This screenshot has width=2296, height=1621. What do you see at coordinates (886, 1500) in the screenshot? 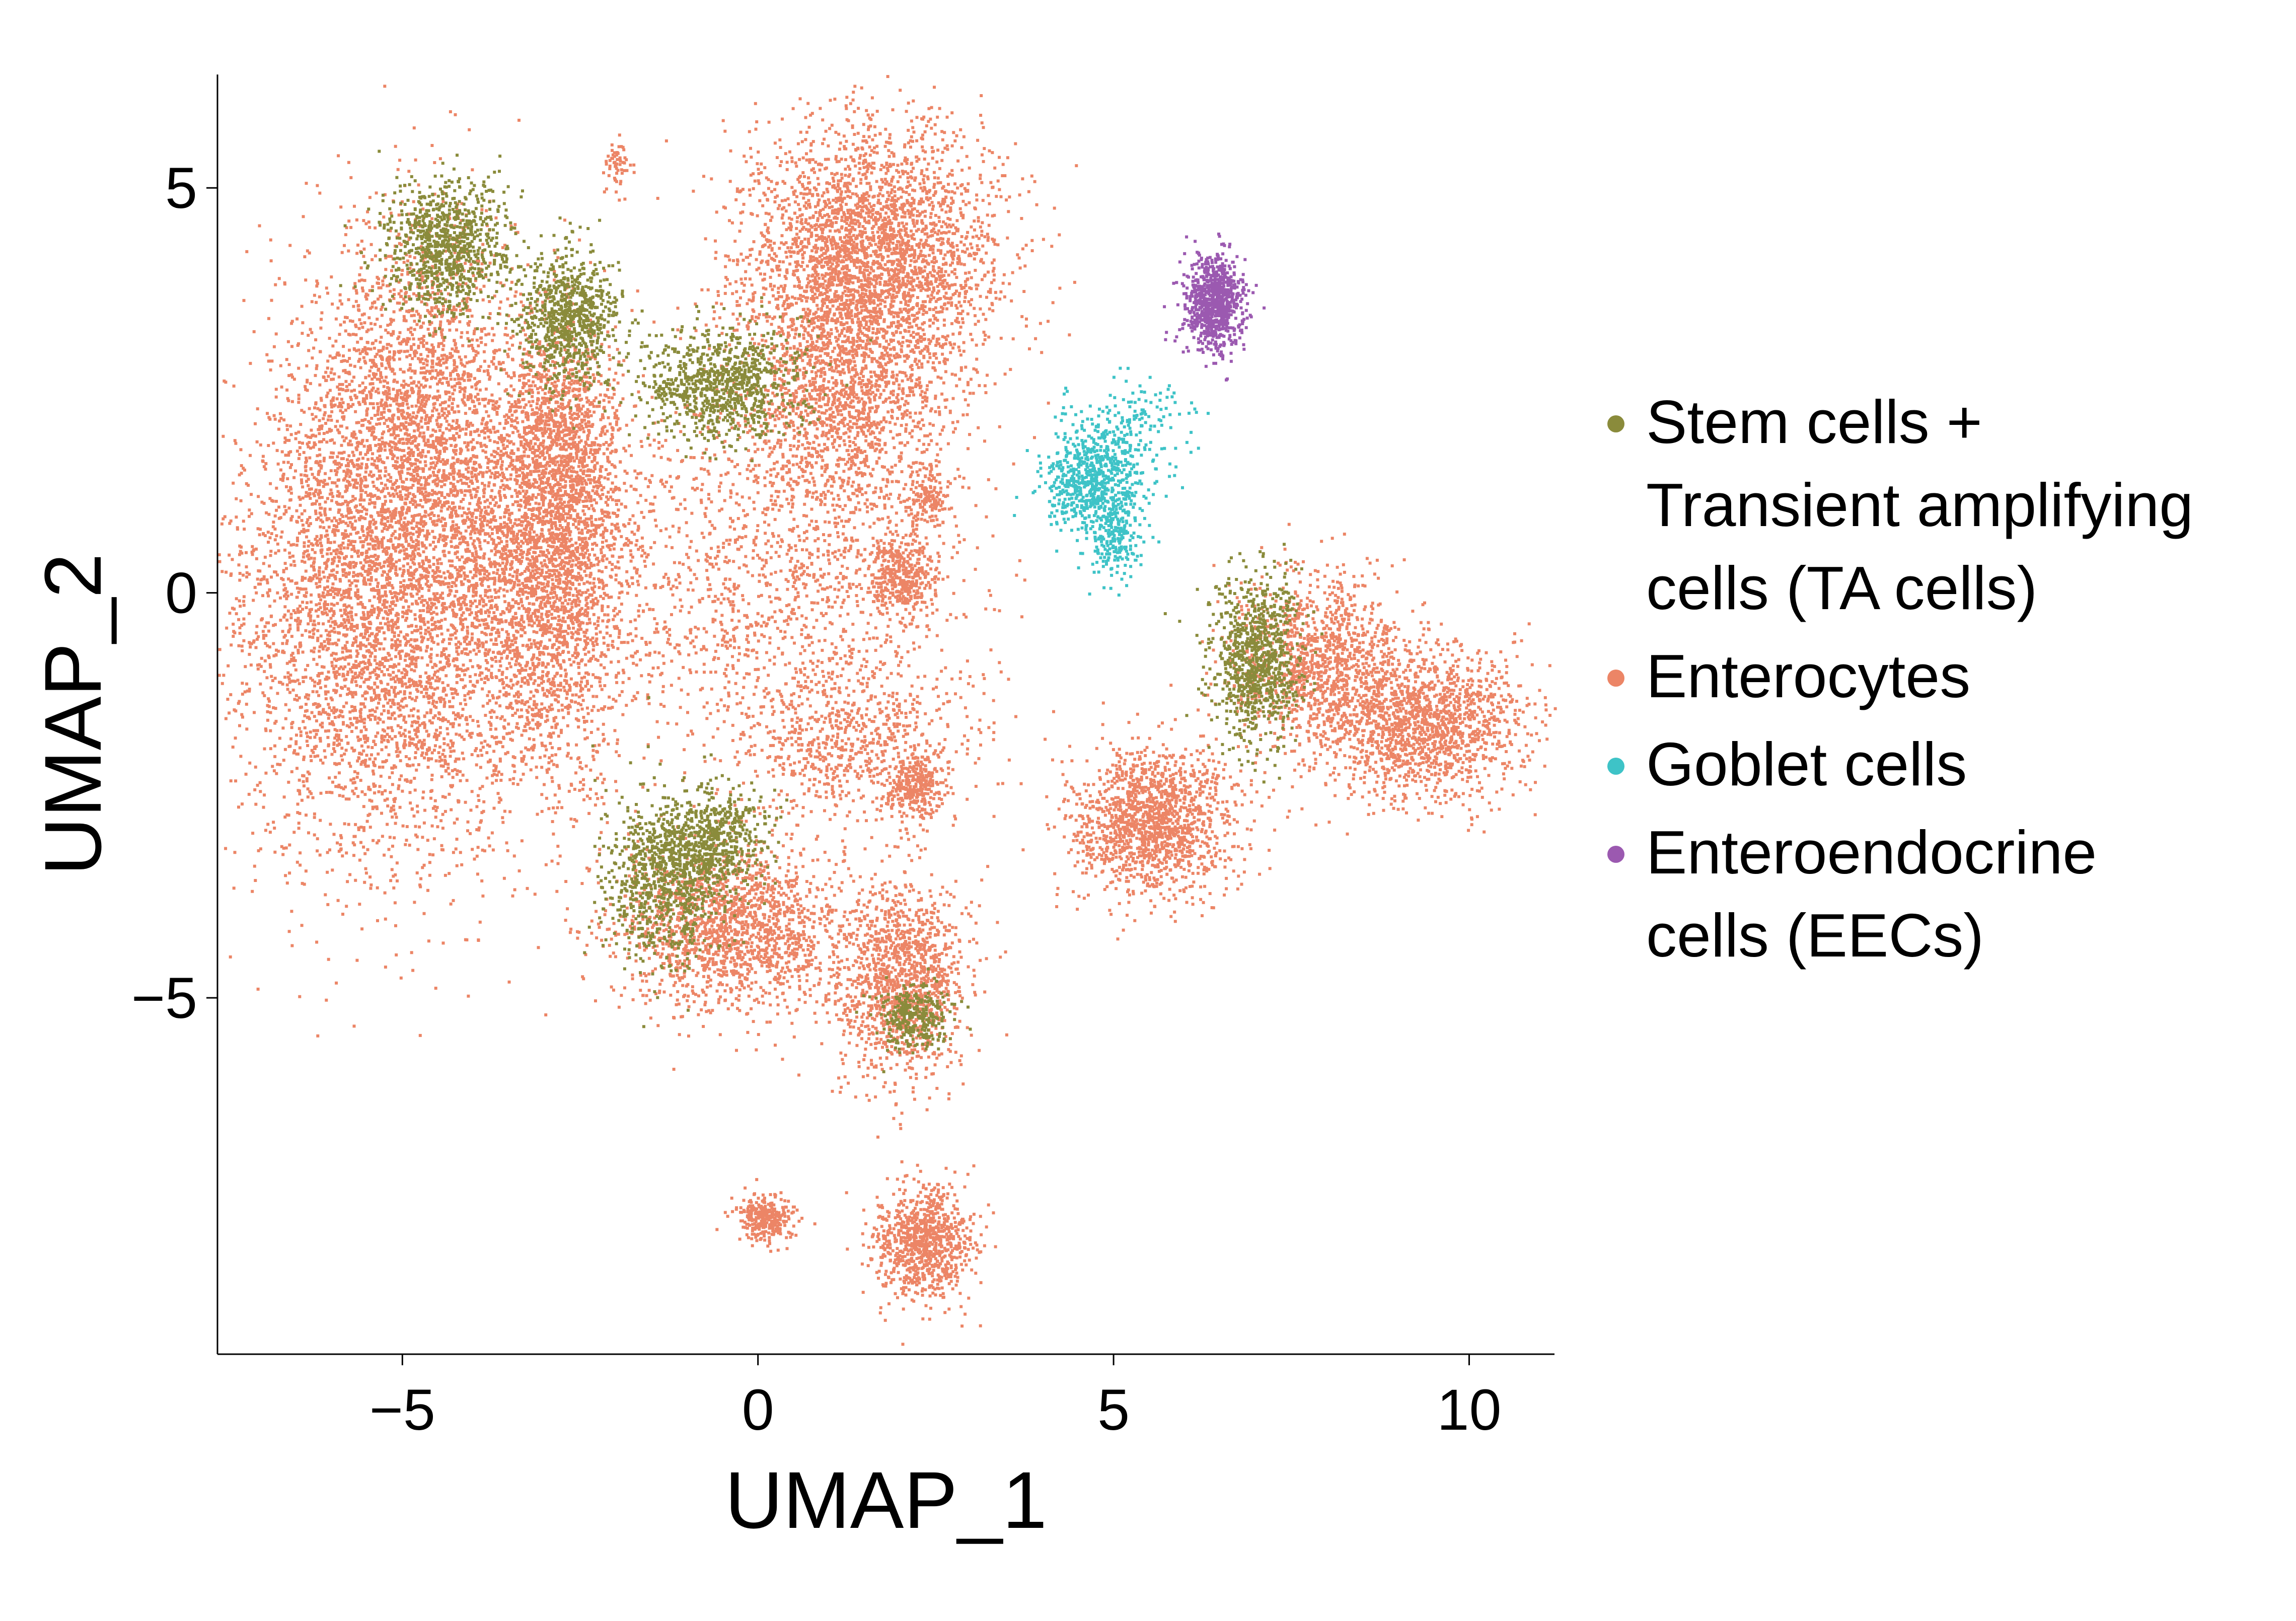
I see `x-axis-label: UMAP_1` at bounding box center [886, 1500].